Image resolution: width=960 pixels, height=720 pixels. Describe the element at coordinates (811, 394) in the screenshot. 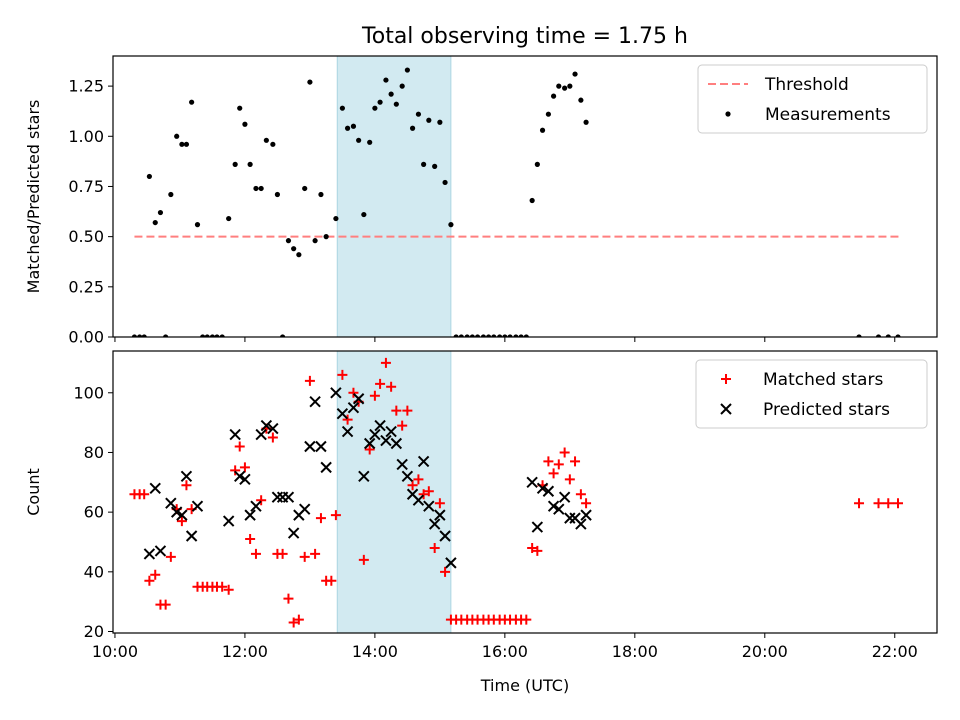

I see `legend: Matched stars Predicted stars` at that location.